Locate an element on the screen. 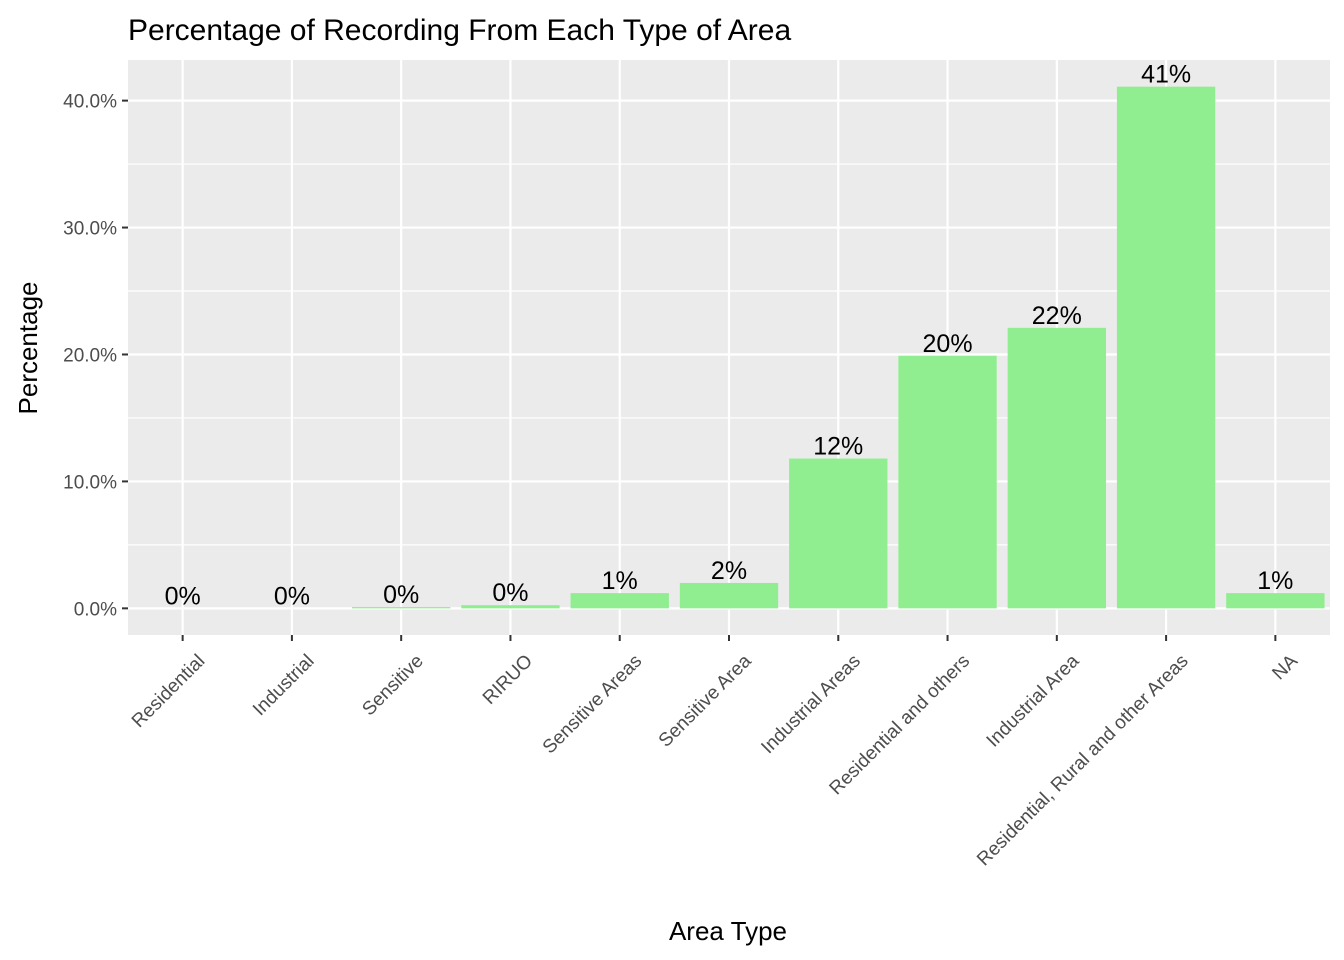 The image size is (1344, 960). data-label: 20% is located at coordinates (948, 344).